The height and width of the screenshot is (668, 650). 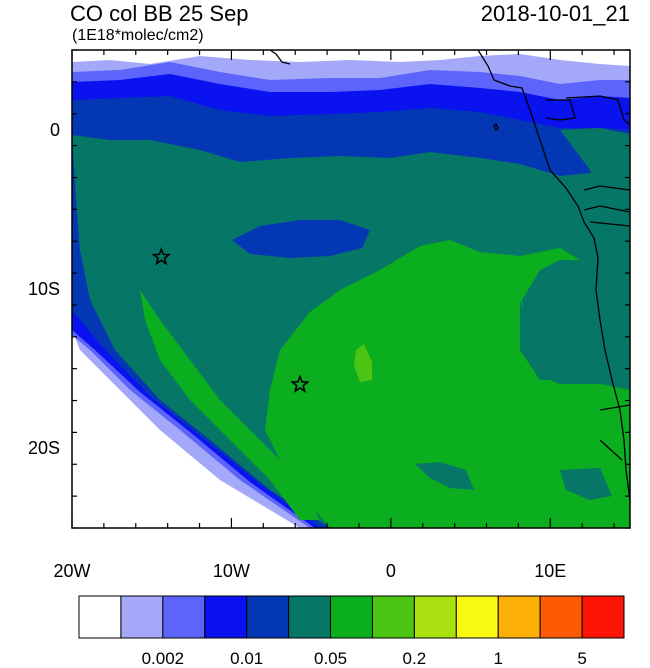 I want to click on x-tick-label: 20W, so click(x=72, y=571).